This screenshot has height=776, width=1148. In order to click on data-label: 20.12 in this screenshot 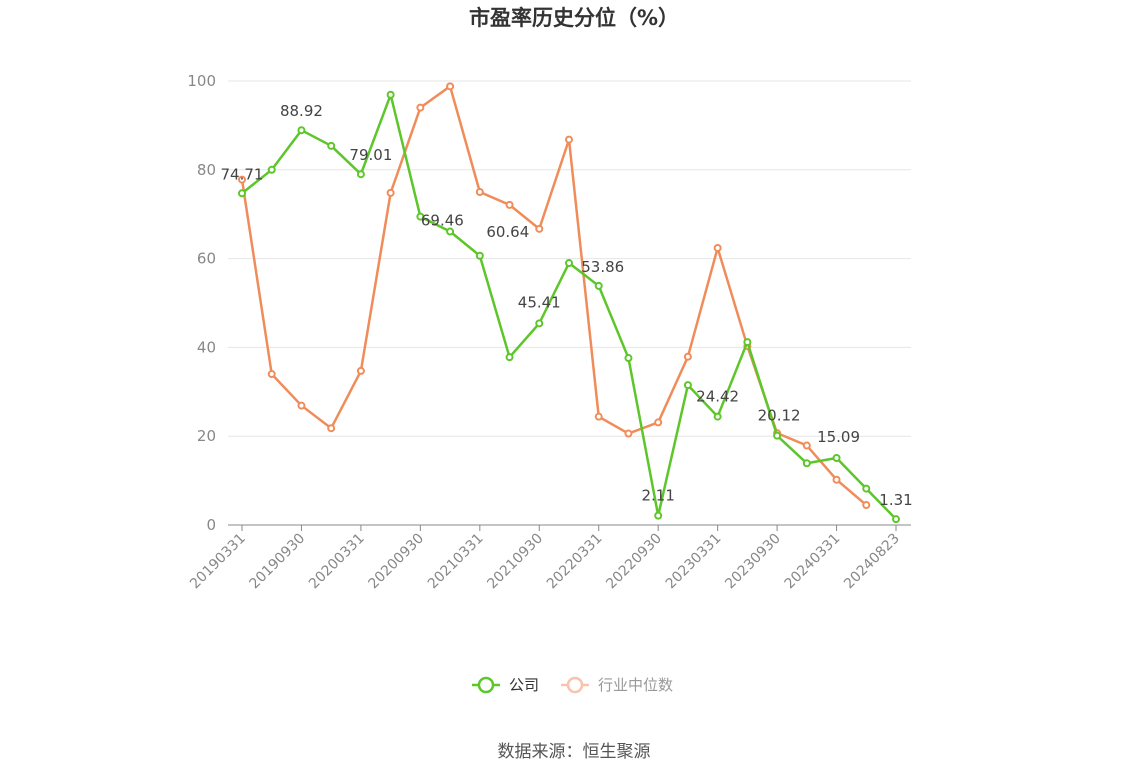, I will do `click(779, 416)`.